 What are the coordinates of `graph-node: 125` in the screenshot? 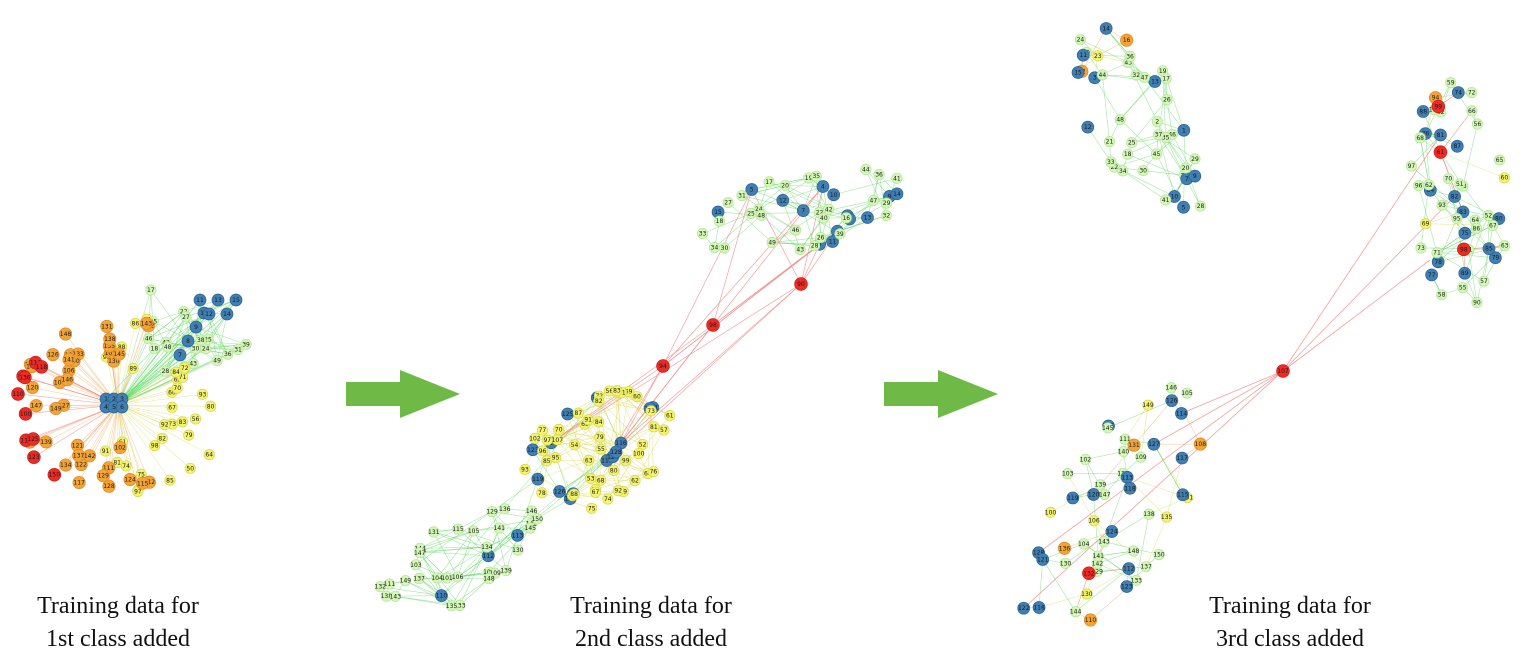 It's located at (567, 414).